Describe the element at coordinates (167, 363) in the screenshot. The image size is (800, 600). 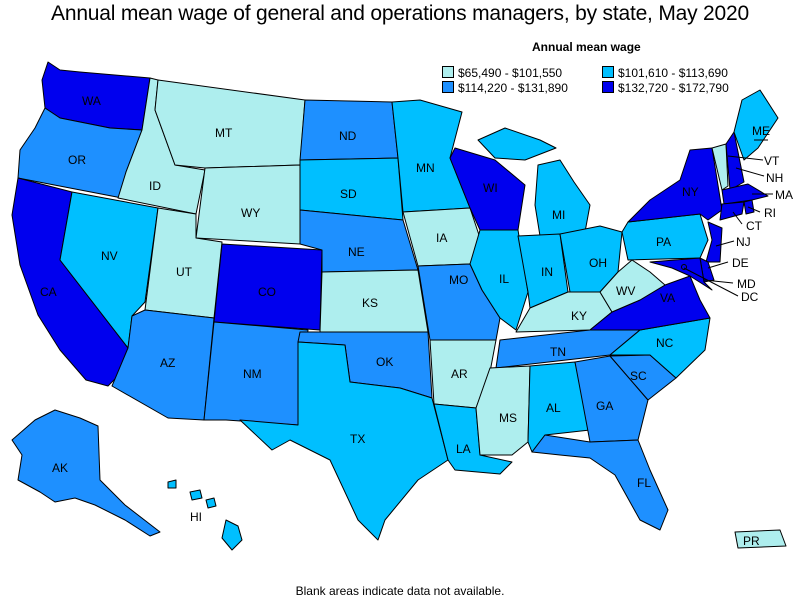
I see `label-AZ: AZ` at that location.